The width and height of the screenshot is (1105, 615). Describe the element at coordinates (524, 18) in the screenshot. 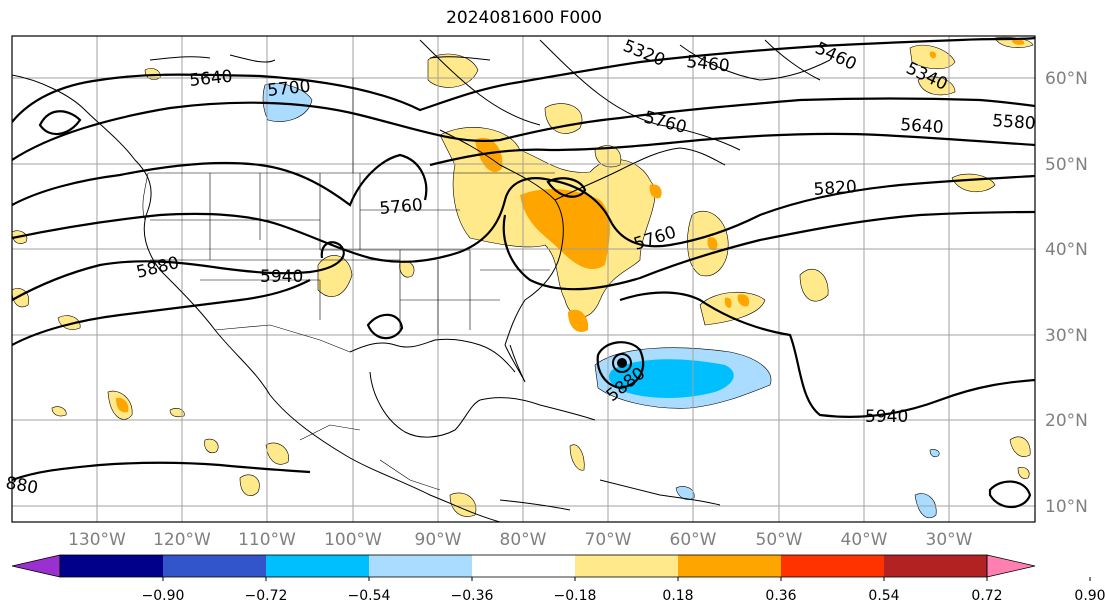

I see `map-title: 2024081600 F000` at that location.